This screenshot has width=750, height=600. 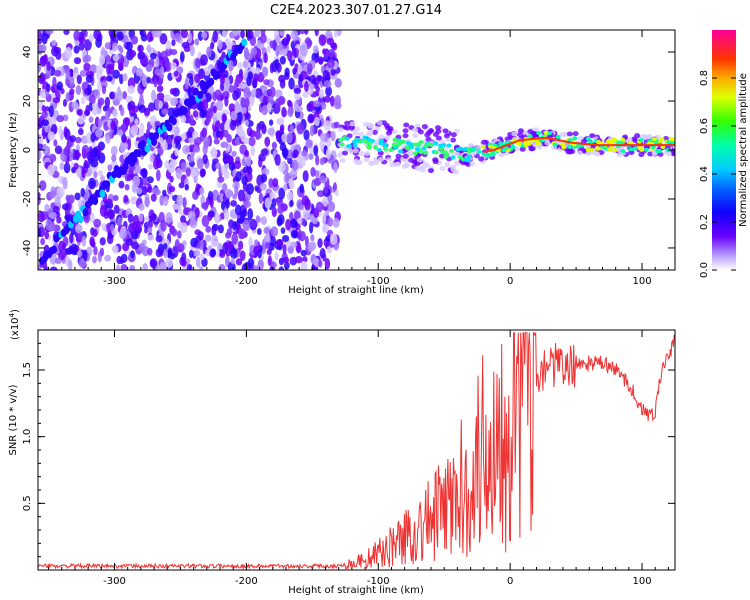 I want to click on x-tick-label: -100, so click(x=378, y=581).